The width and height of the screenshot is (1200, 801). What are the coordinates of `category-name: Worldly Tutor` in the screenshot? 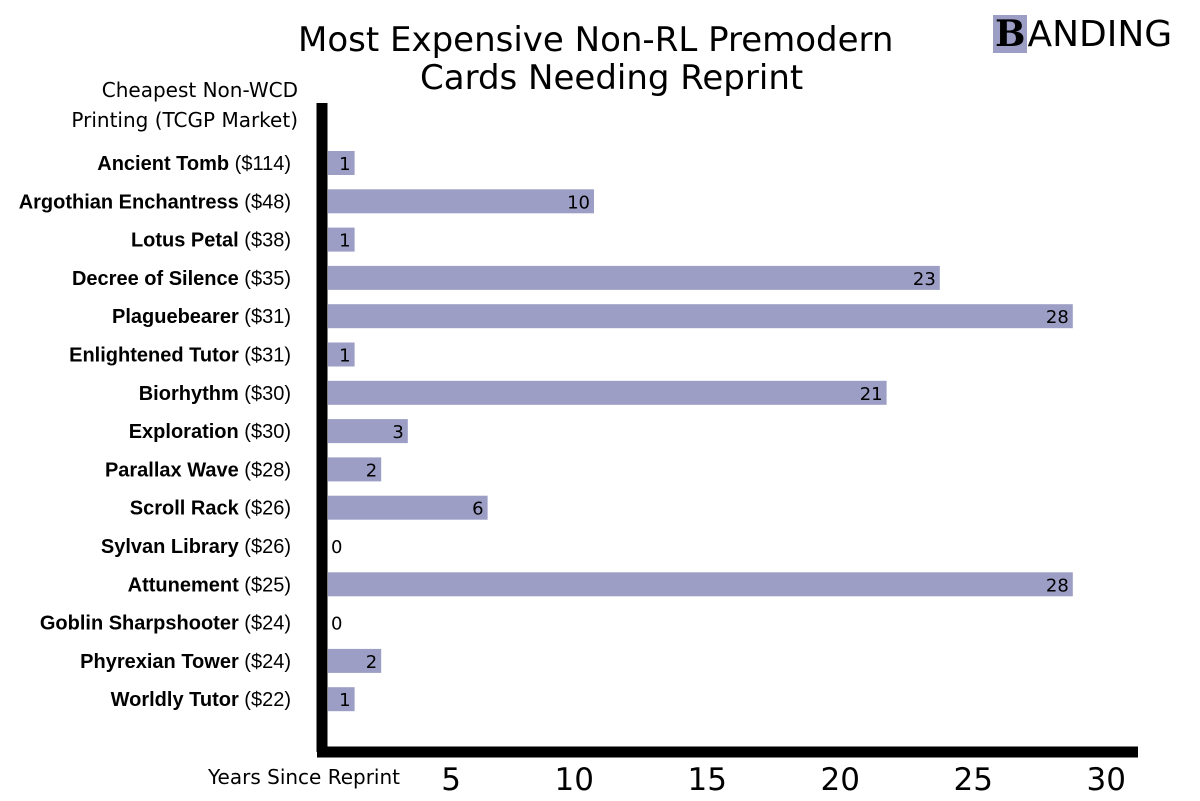 It's located at (178, 700).